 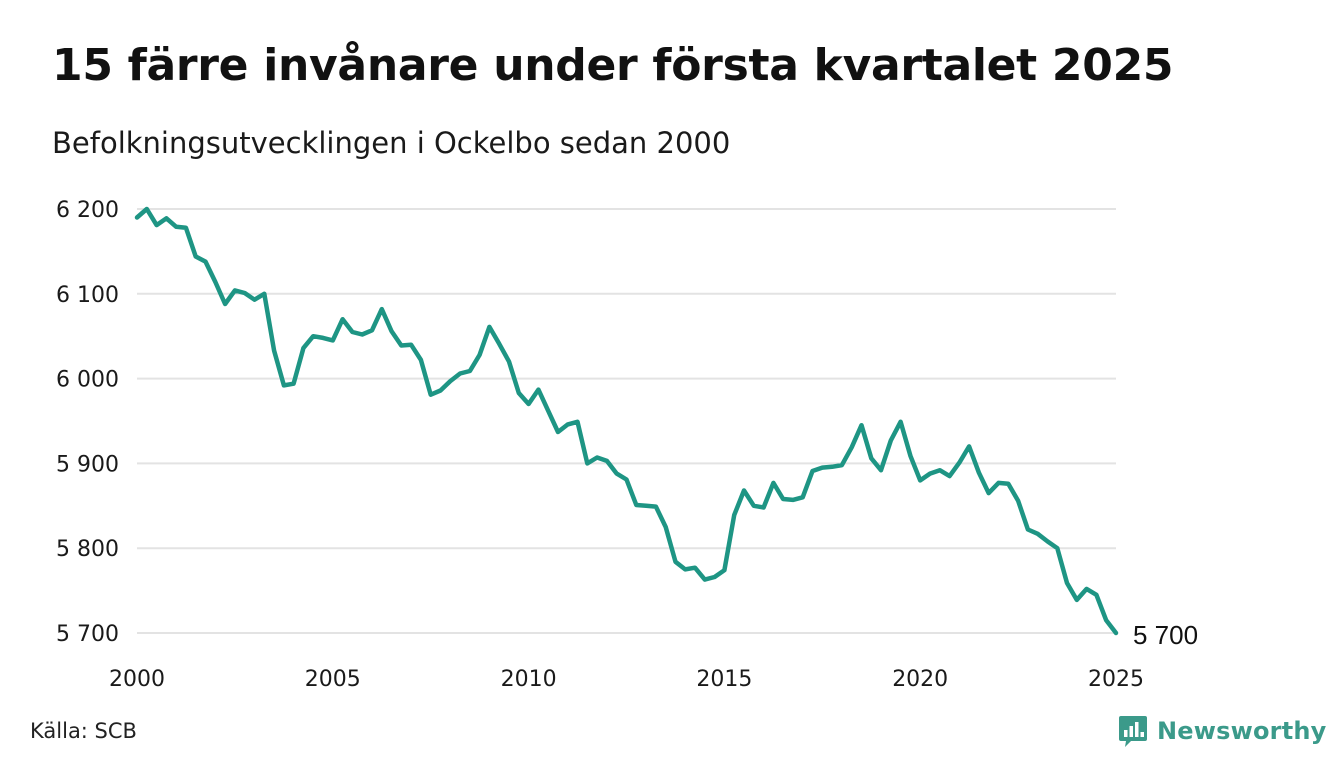 I want to click on newsworthy-chart-bubble-icon, so click(x=1133, y=731).